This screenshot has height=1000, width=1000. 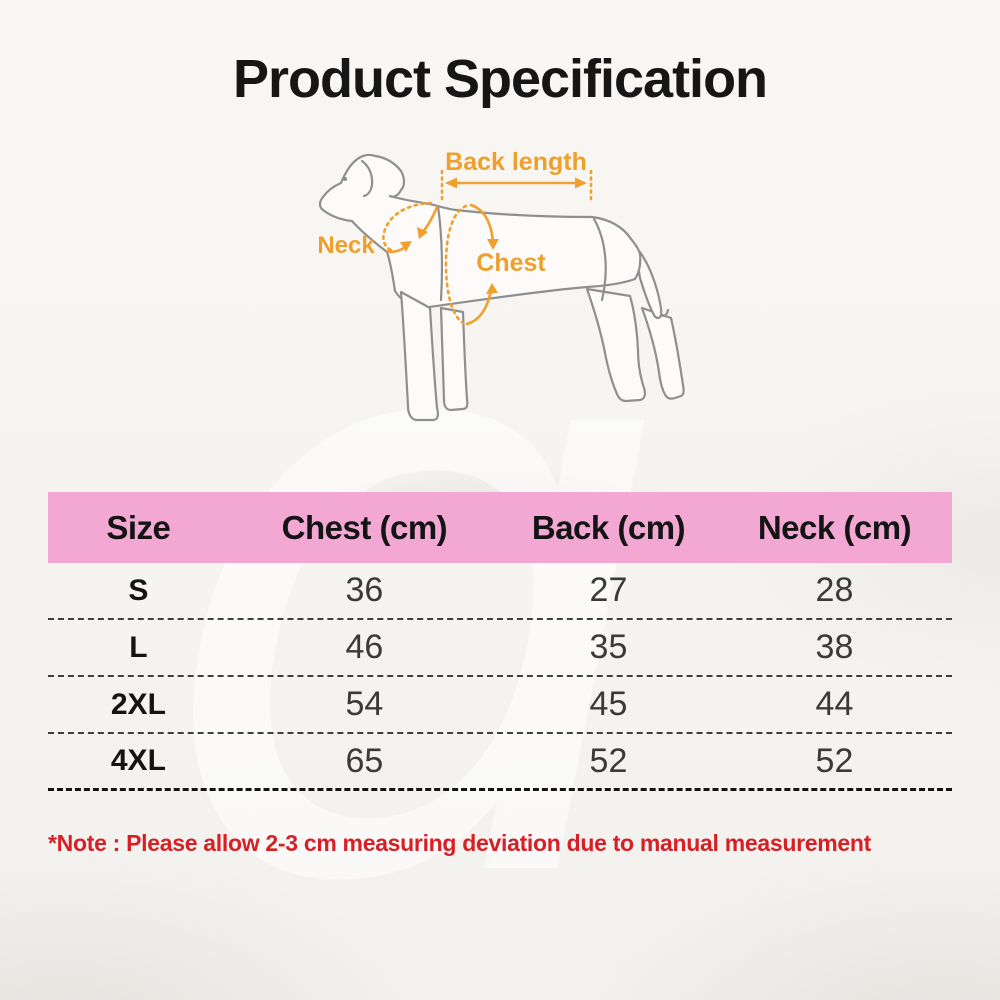 I want to click on cell-chest: 36, so click(x=364, y=590).